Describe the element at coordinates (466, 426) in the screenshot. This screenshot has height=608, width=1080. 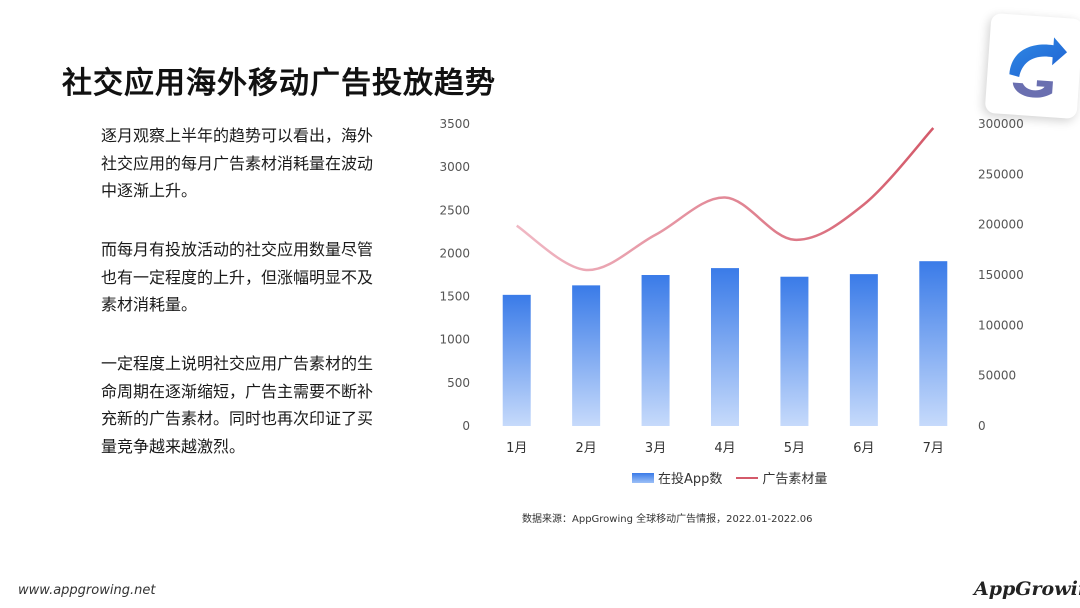
I see `y-left-tick-label: 0` at that location.